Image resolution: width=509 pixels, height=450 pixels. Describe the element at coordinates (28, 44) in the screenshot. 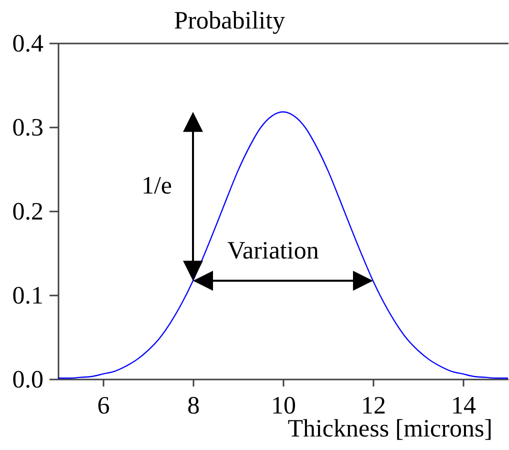

I see `y-tick-label: 0.4` at that location.